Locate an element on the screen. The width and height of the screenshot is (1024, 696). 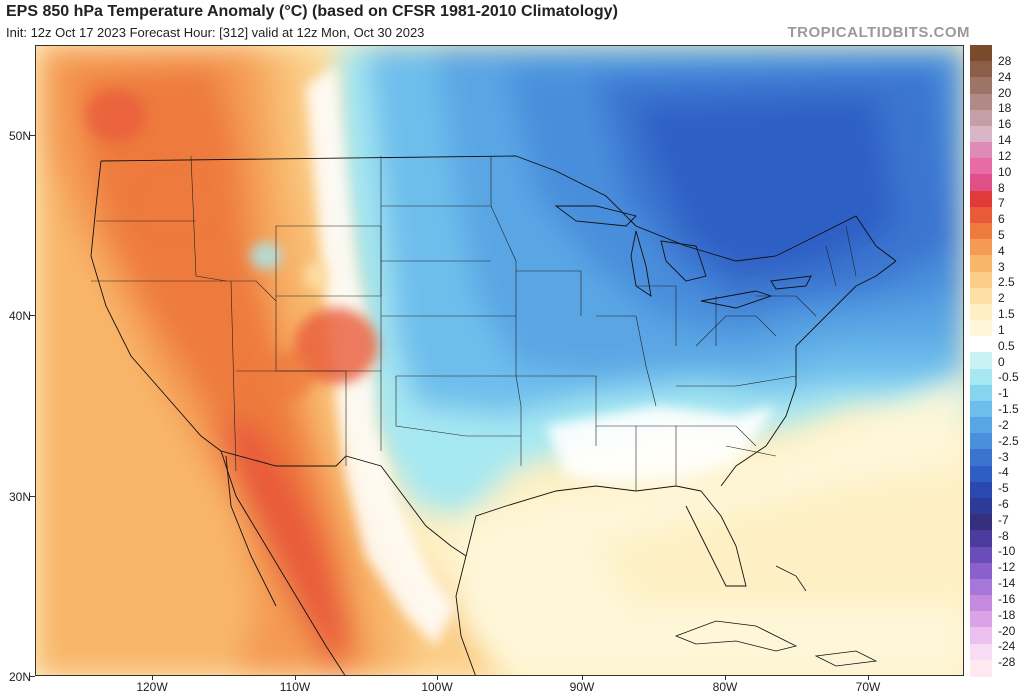
colorbar-label: -20 is located at coordinates (1007, 630).